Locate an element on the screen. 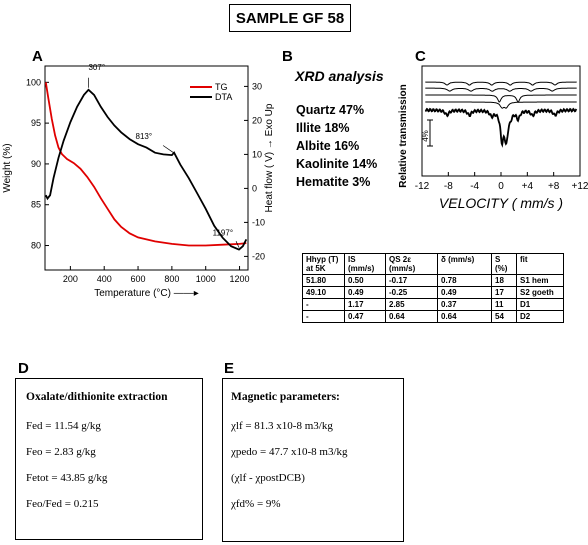 This screenshot has width=588, height=545. extraction-line: Feo = 2.83 g/kg is located at coordinates (61, 452).